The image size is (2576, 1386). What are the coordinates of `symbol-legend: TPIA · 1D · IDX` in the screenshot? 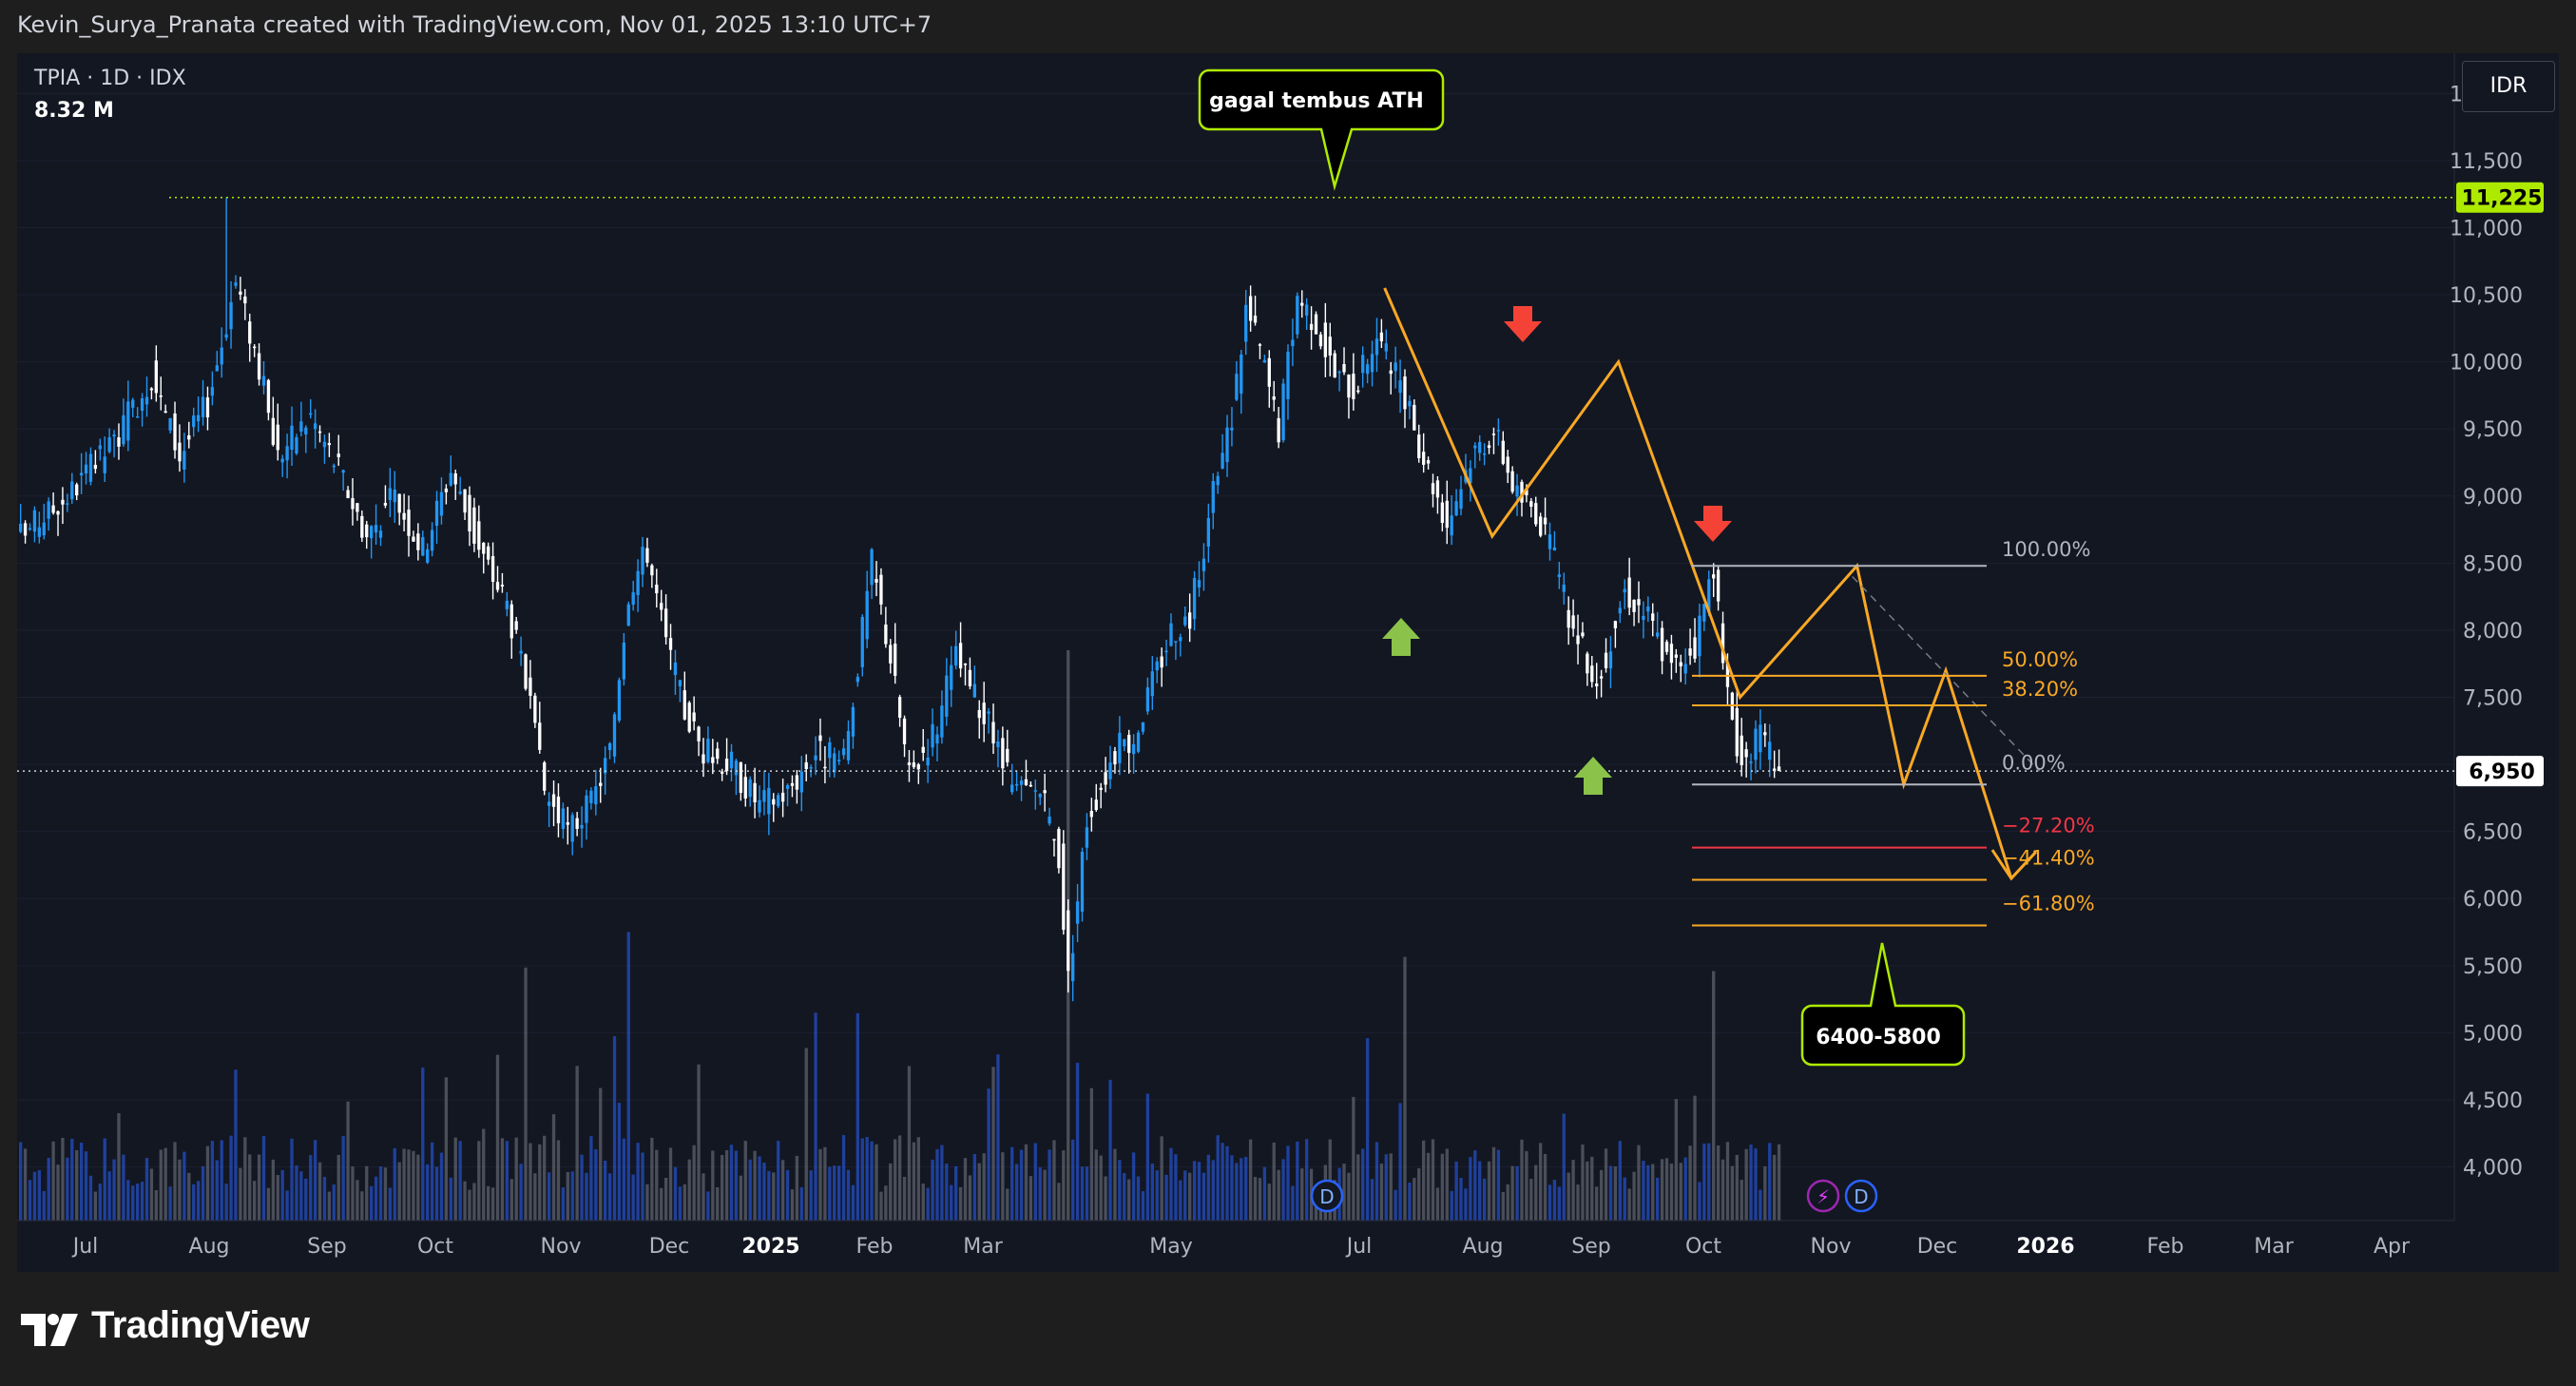 It's located at (110, 78).